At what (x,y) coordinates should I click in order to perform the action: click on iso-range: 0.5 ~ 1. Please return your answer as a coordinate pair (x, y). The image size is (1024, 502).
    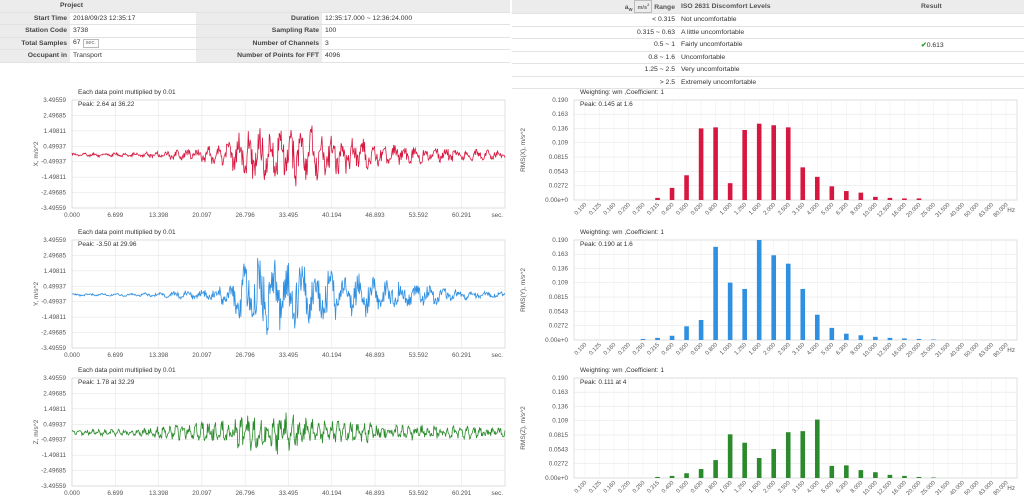
    Looking at the image, I should click on (595, 45).